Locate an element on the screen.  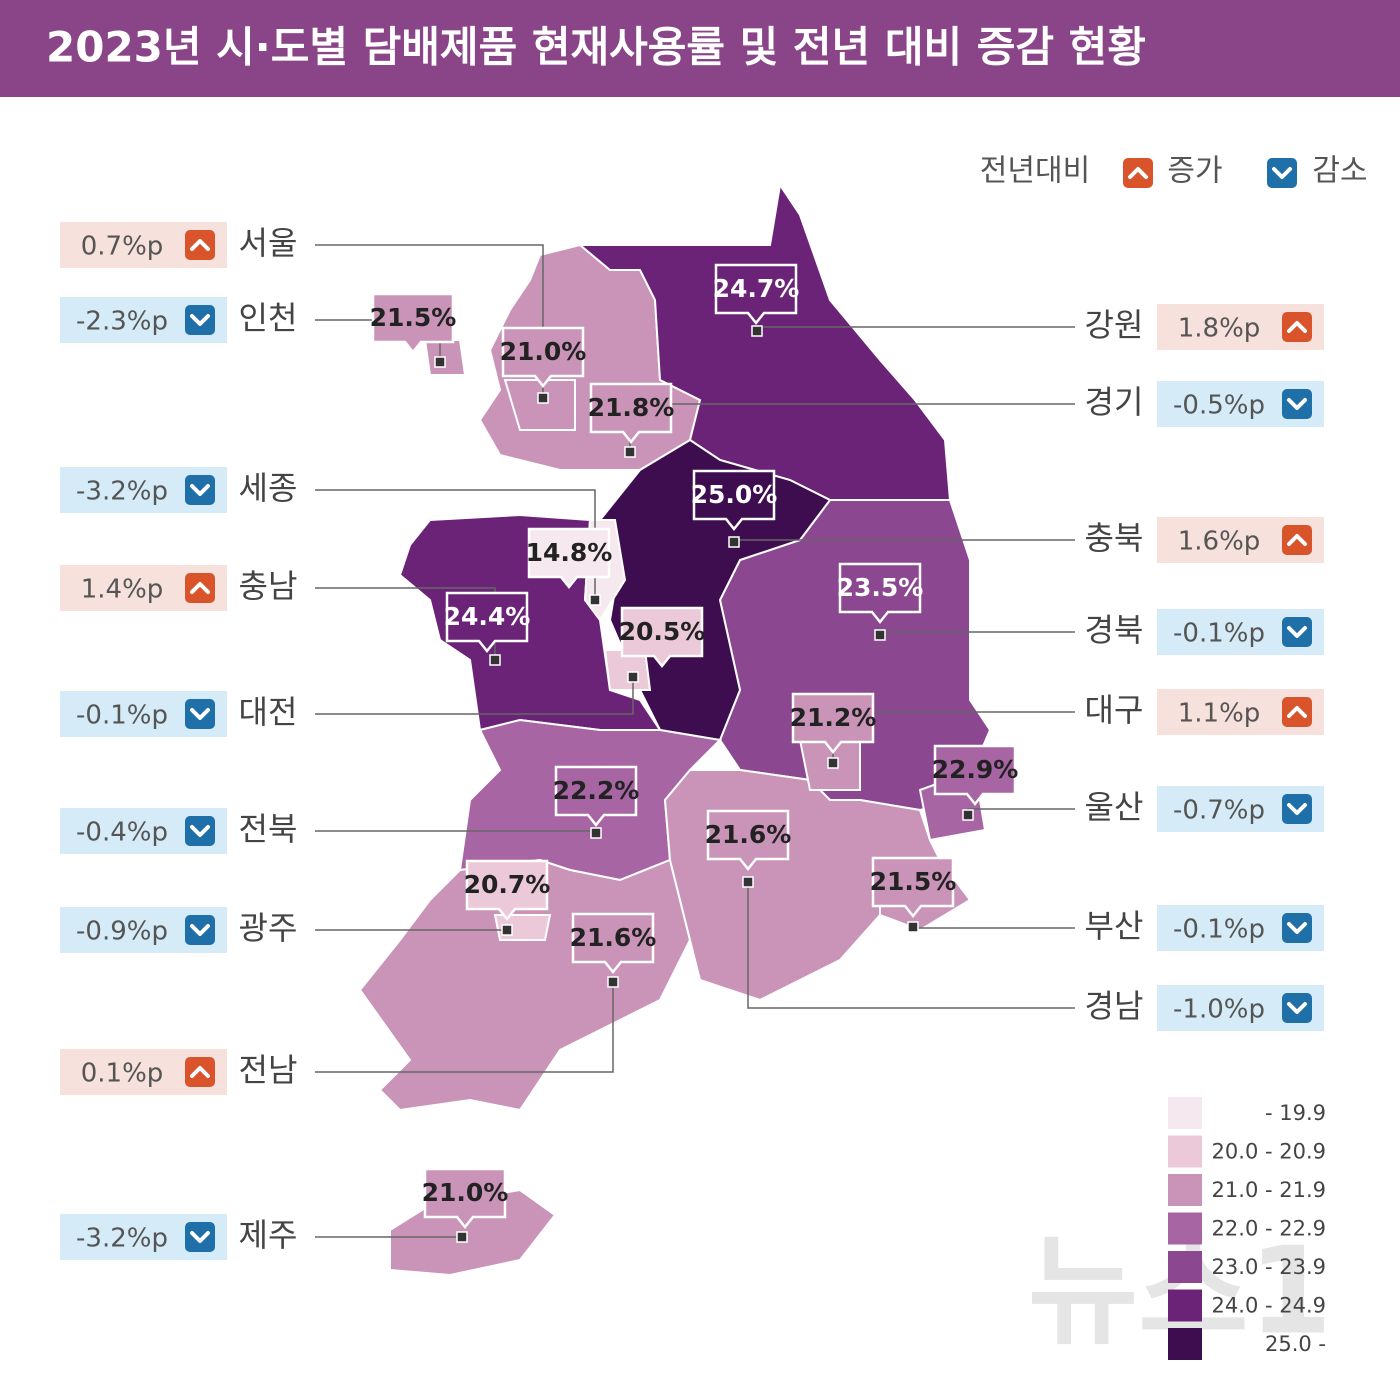
legend-title: 전년대비 is located at coordinates (1035, 171).